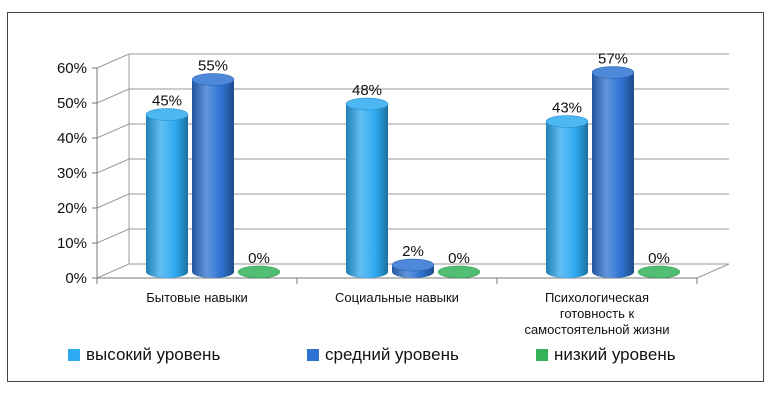 The image size is (773, 400). Describe the element at coordinates (76, 278) in the screenshot. I see `y-tick-label: 0%` at that location.